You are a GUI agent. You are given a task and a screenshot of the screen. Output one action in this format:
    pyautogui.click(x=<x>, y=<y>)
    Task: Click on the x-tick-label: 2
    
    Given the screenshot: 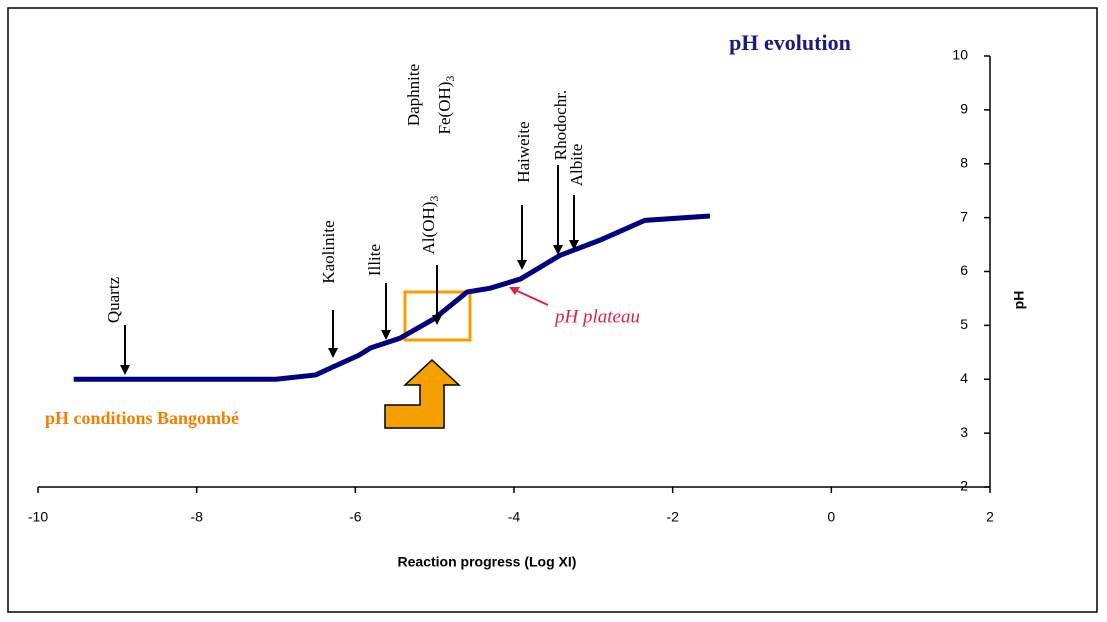 What is the action you would take?
    pyautogui.click(x=990, y=517)
    